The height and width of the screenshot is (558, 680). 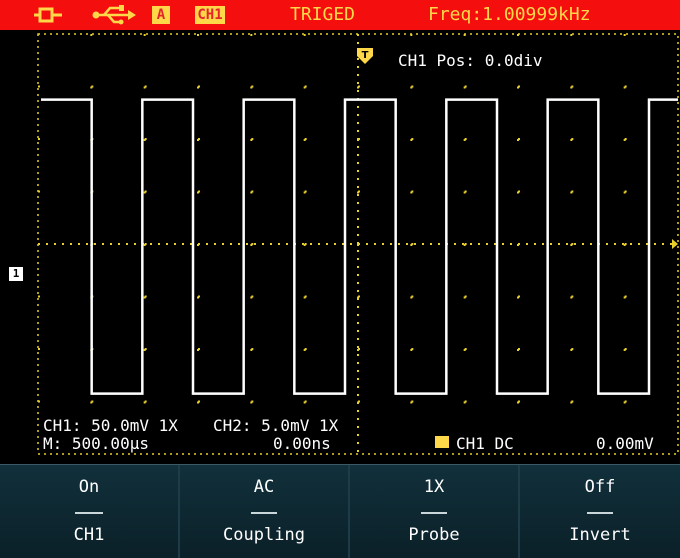 What do you see at coordinates (210, 15) in the screenshot?
I see `channel-badge: CH1` at bounding box center [210, 15].